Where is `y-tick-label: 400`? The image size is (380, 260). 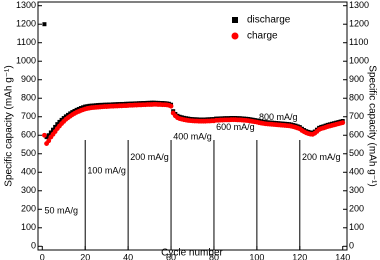 y-tick-label: 400 is located at coordinates (28, 172).